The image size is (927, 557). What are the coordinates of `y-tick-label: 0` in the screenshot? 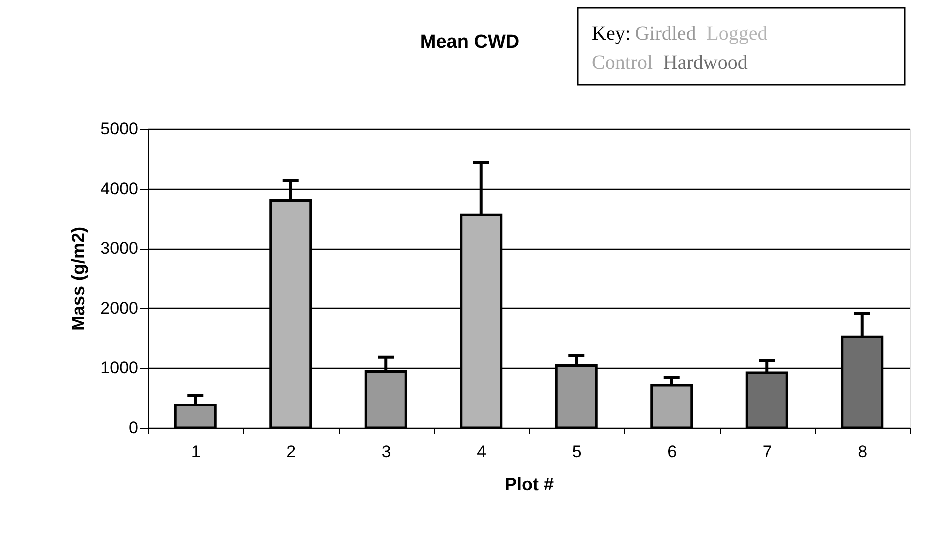 It's located at (133, 428).